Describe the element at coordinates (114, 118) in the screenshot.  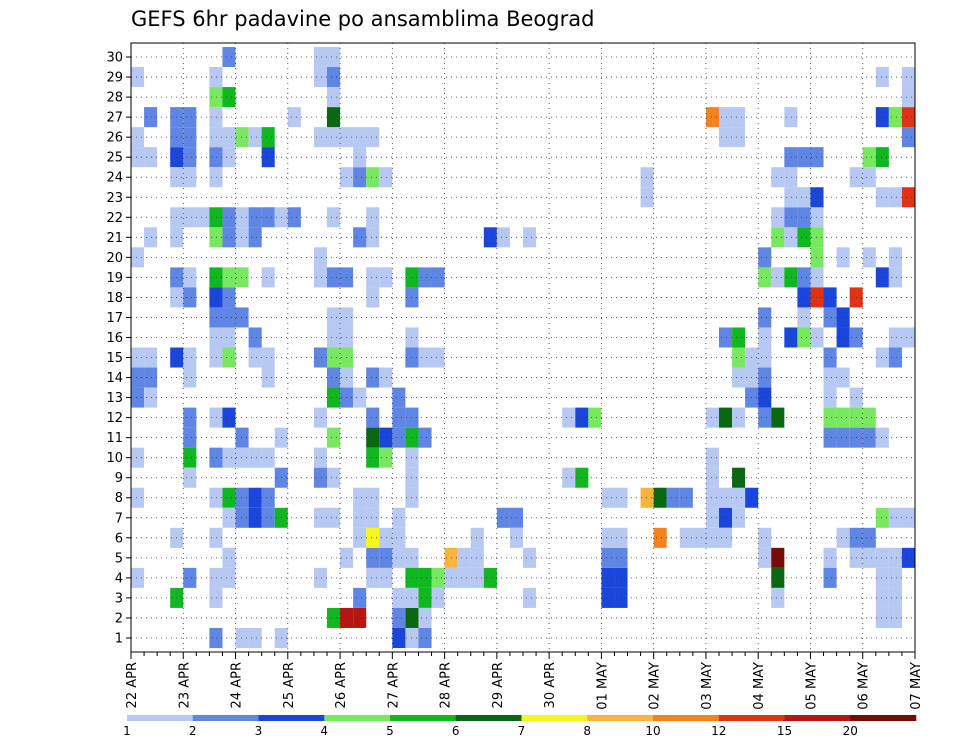
I see `y-tick-label: 27` at that location.